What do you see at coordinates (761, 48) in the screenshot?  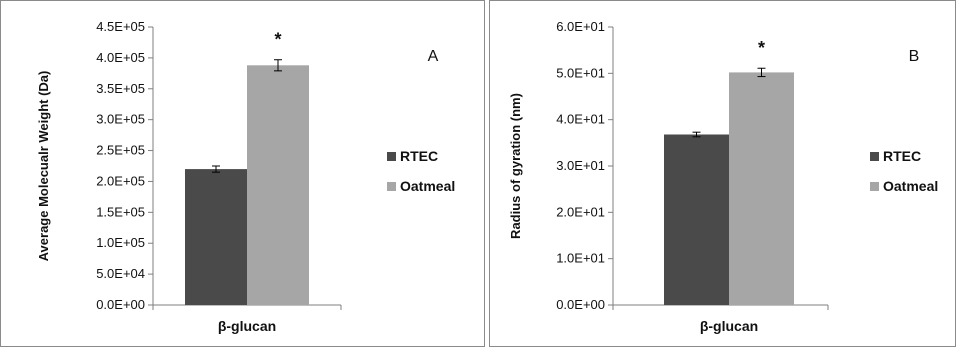 I see `chart-b-significance-marker: *` at bounding box center [761, 48].